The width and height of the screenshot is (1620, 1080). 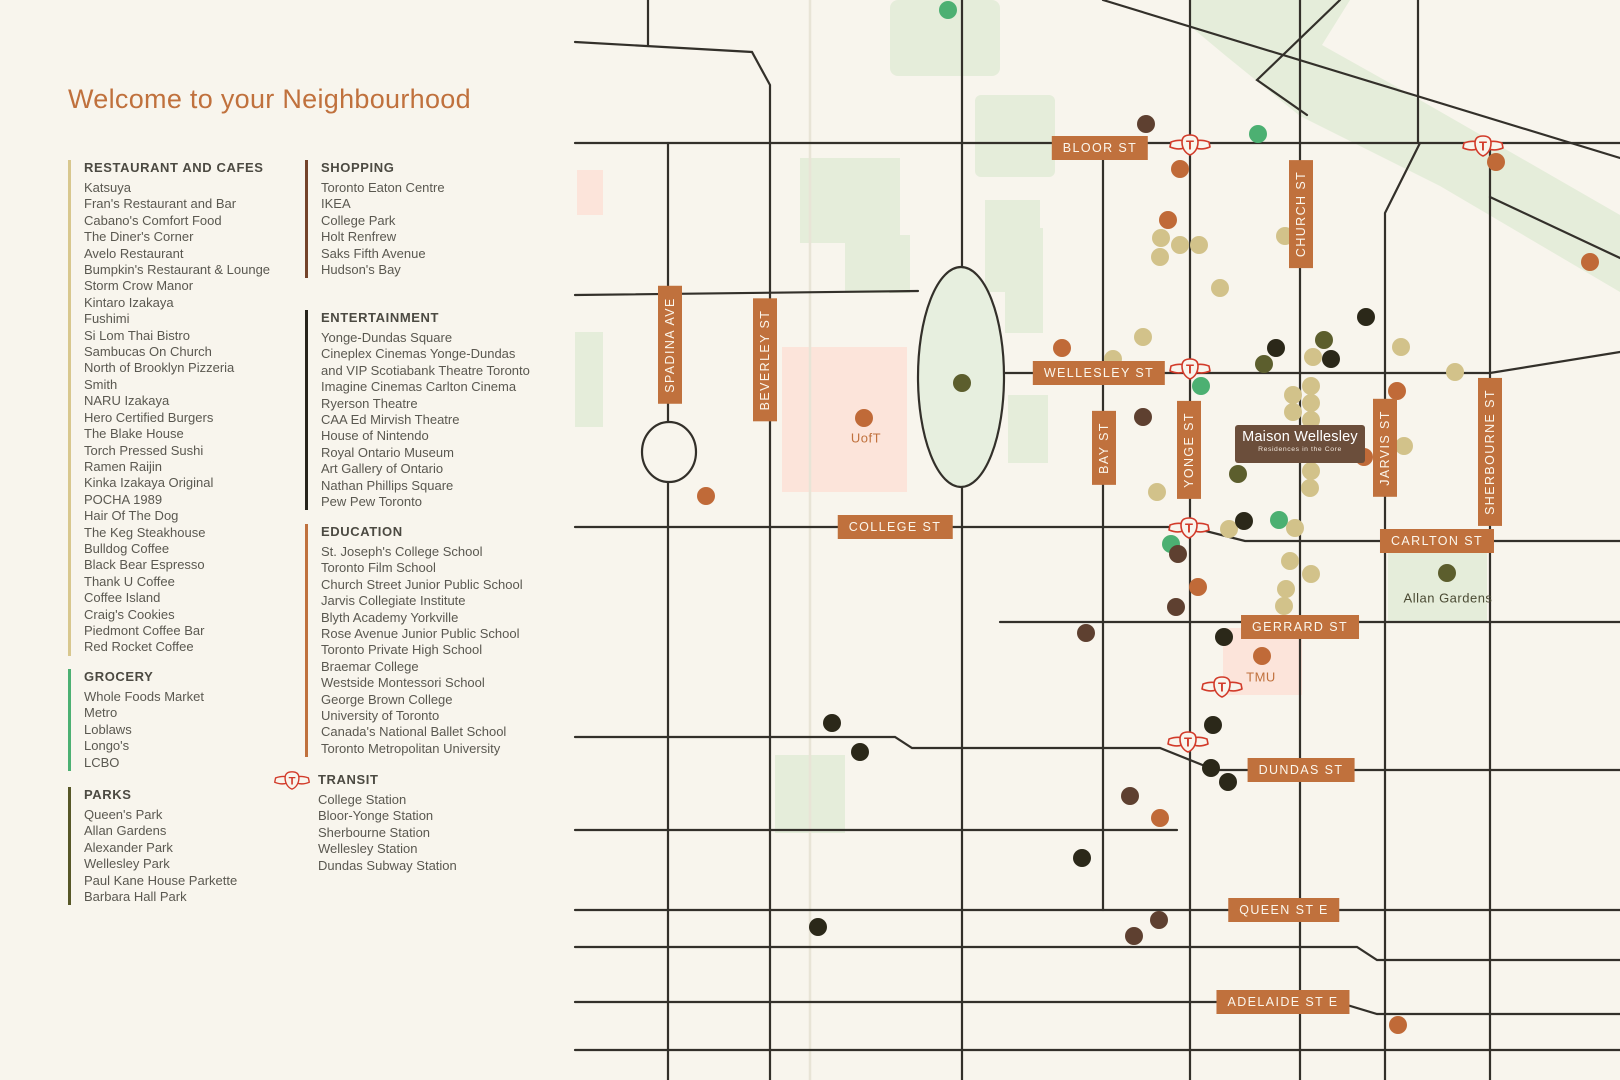 What do you see at coordinates (387, 699) in the screenshot?
I see `legend-item: George Brown College` at bounding box center [387, 699].